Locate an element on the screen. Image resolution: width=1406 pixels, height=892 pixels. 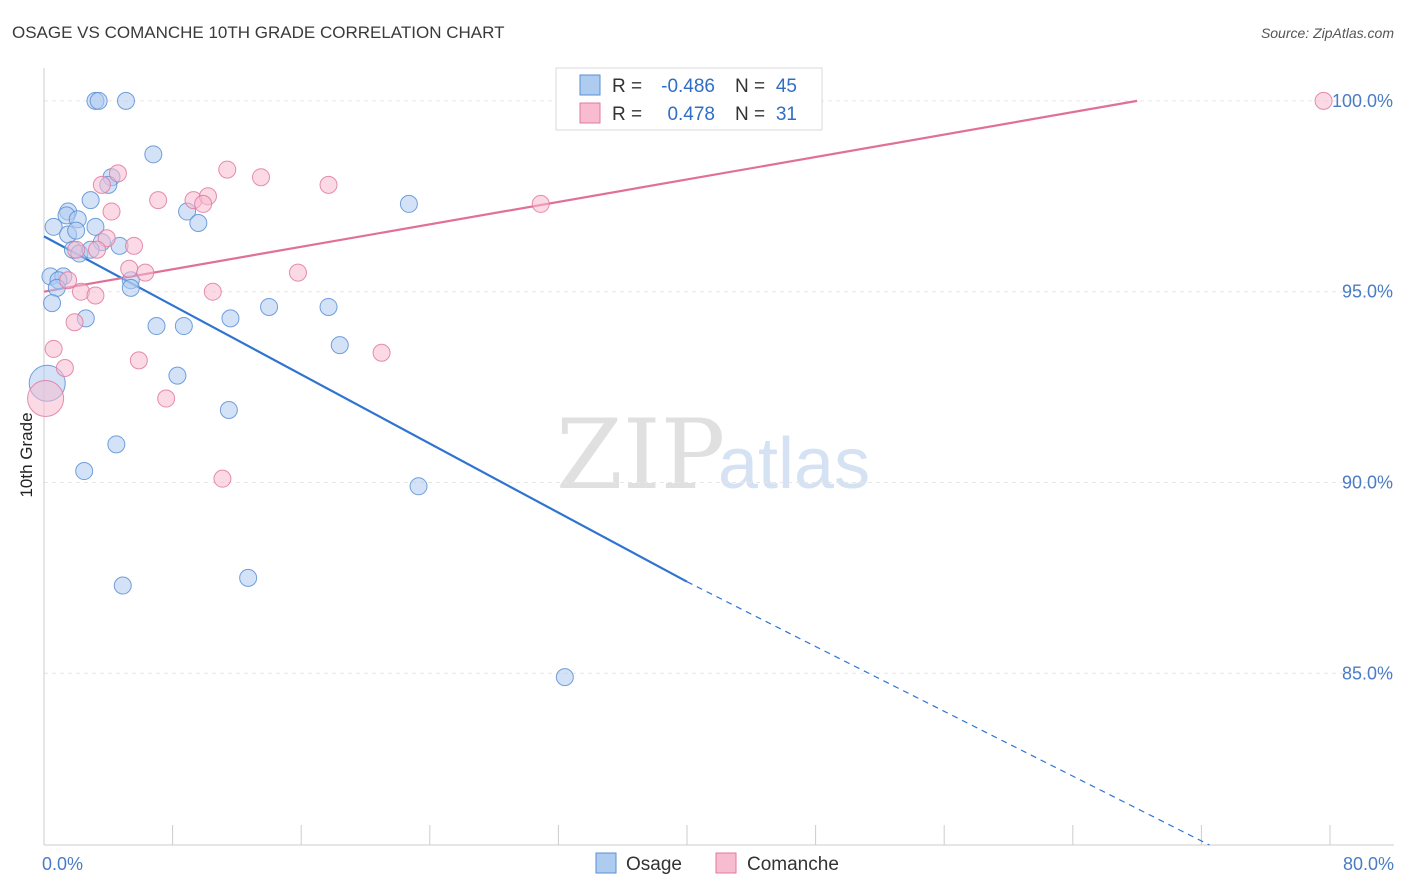
legend-n-value-comanche: 31 is located at coordinates (786, 114).